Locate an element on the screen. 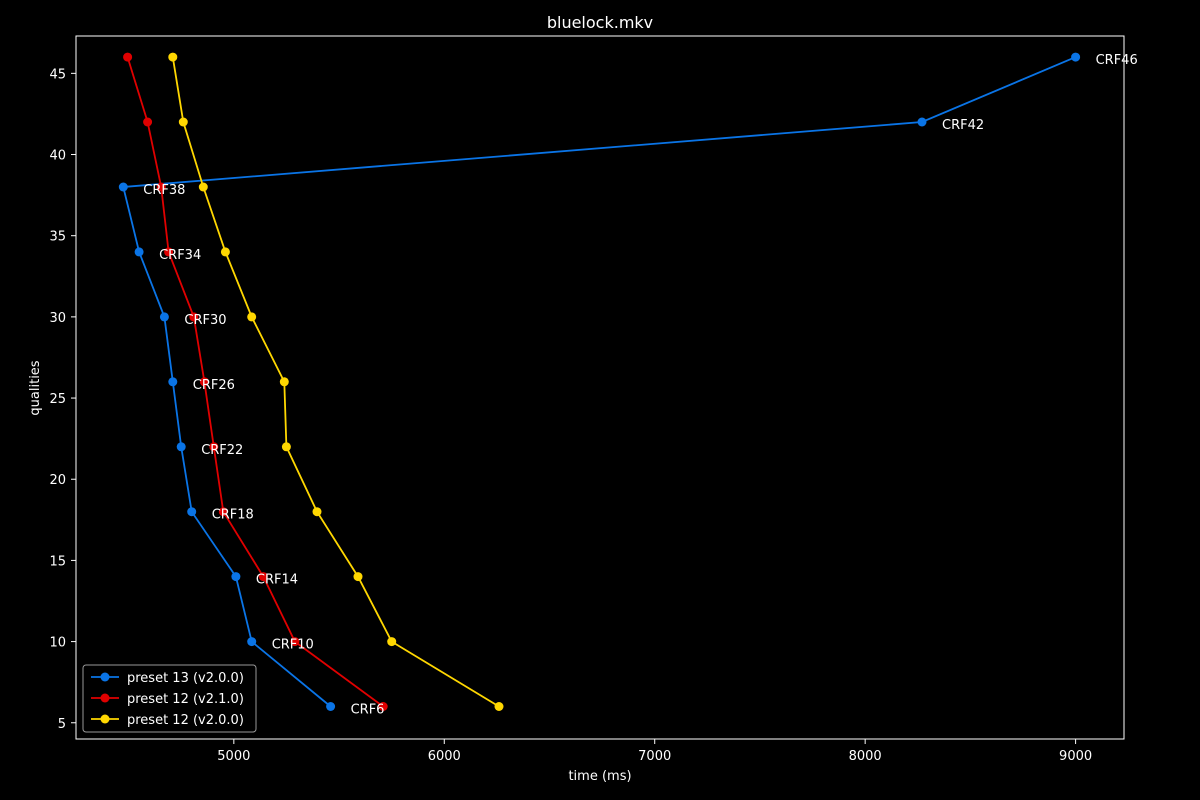  y-tick-label: 5 is located at coordinates (62, 724).